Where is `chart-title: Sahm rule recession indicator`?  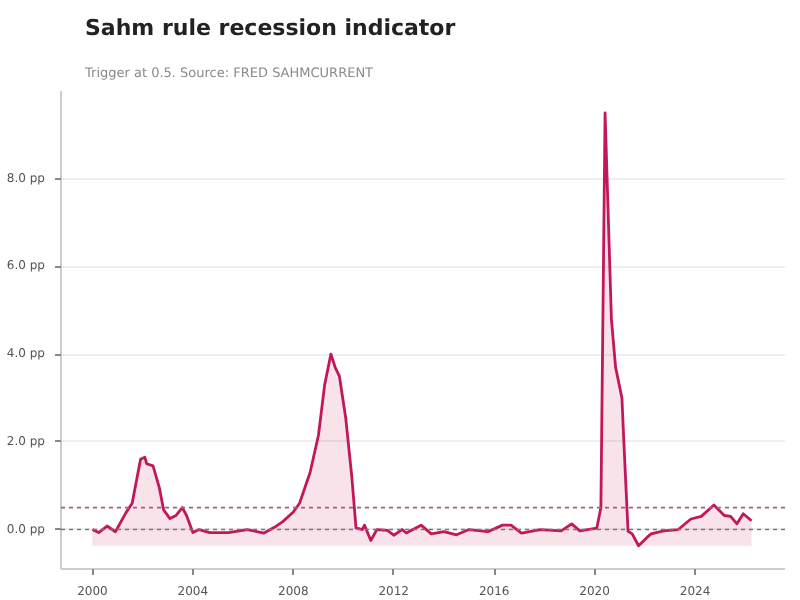 chart-title: Sahm rule recession indicator is located at coordinates (271, 28).